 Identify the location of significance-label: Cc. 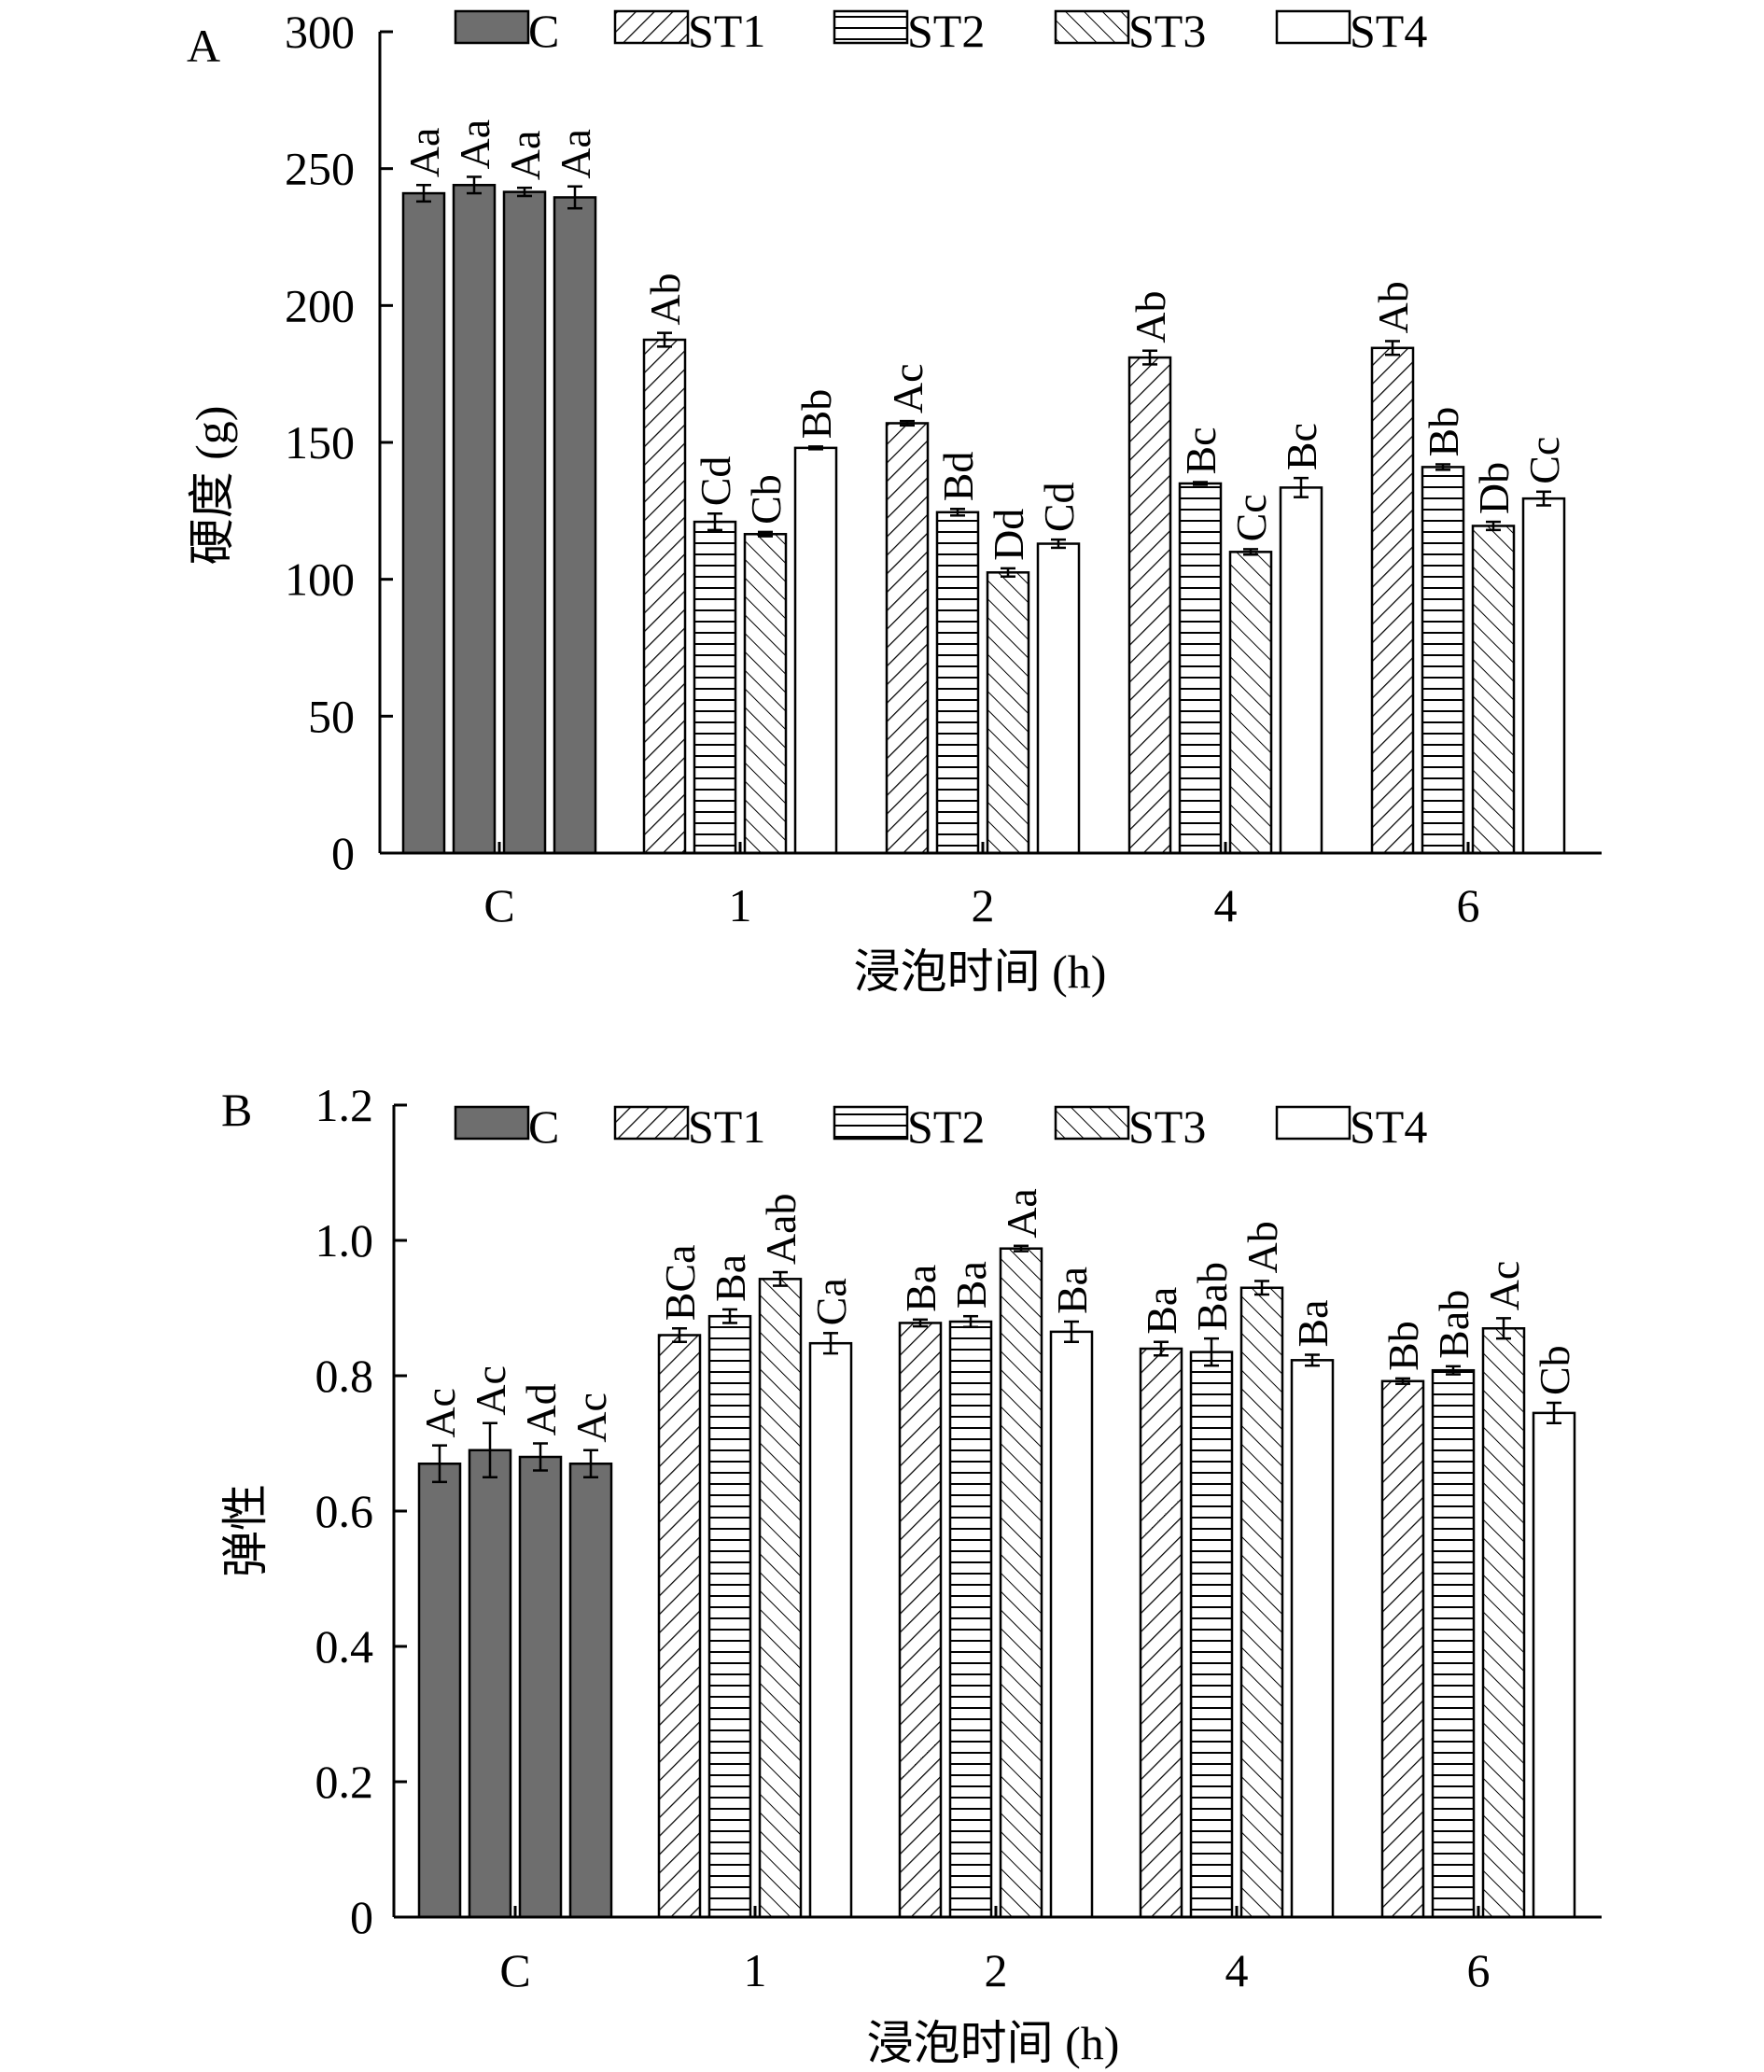
(1544, 460).